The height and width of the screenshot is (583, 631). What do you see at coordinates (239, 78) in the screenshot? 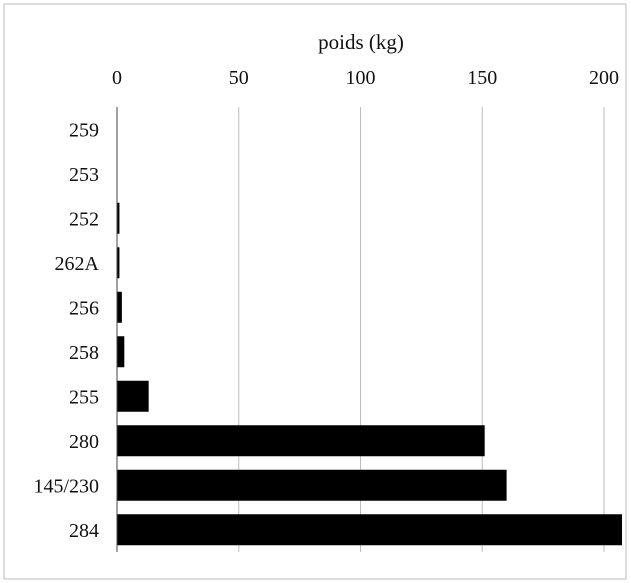
I see `x-tick-label-50: 50` at bounding box center [239, 78].